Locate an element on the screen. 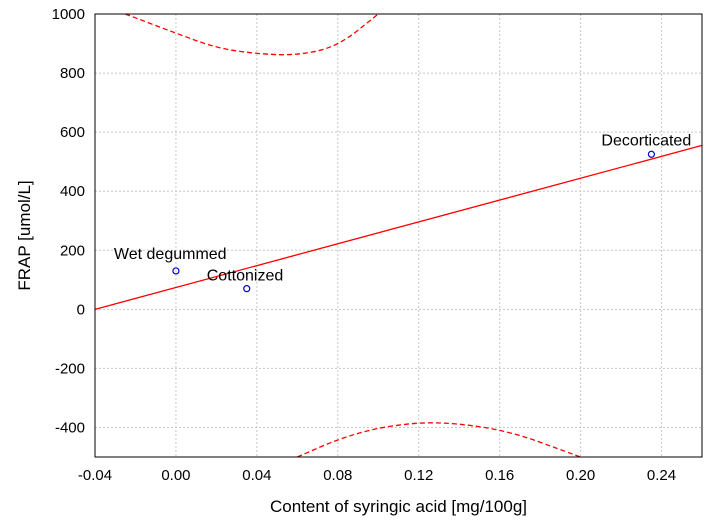 This screenshot has width=715, height=527. x-tick-label: 0.12 is located at coordinates (418, 475).